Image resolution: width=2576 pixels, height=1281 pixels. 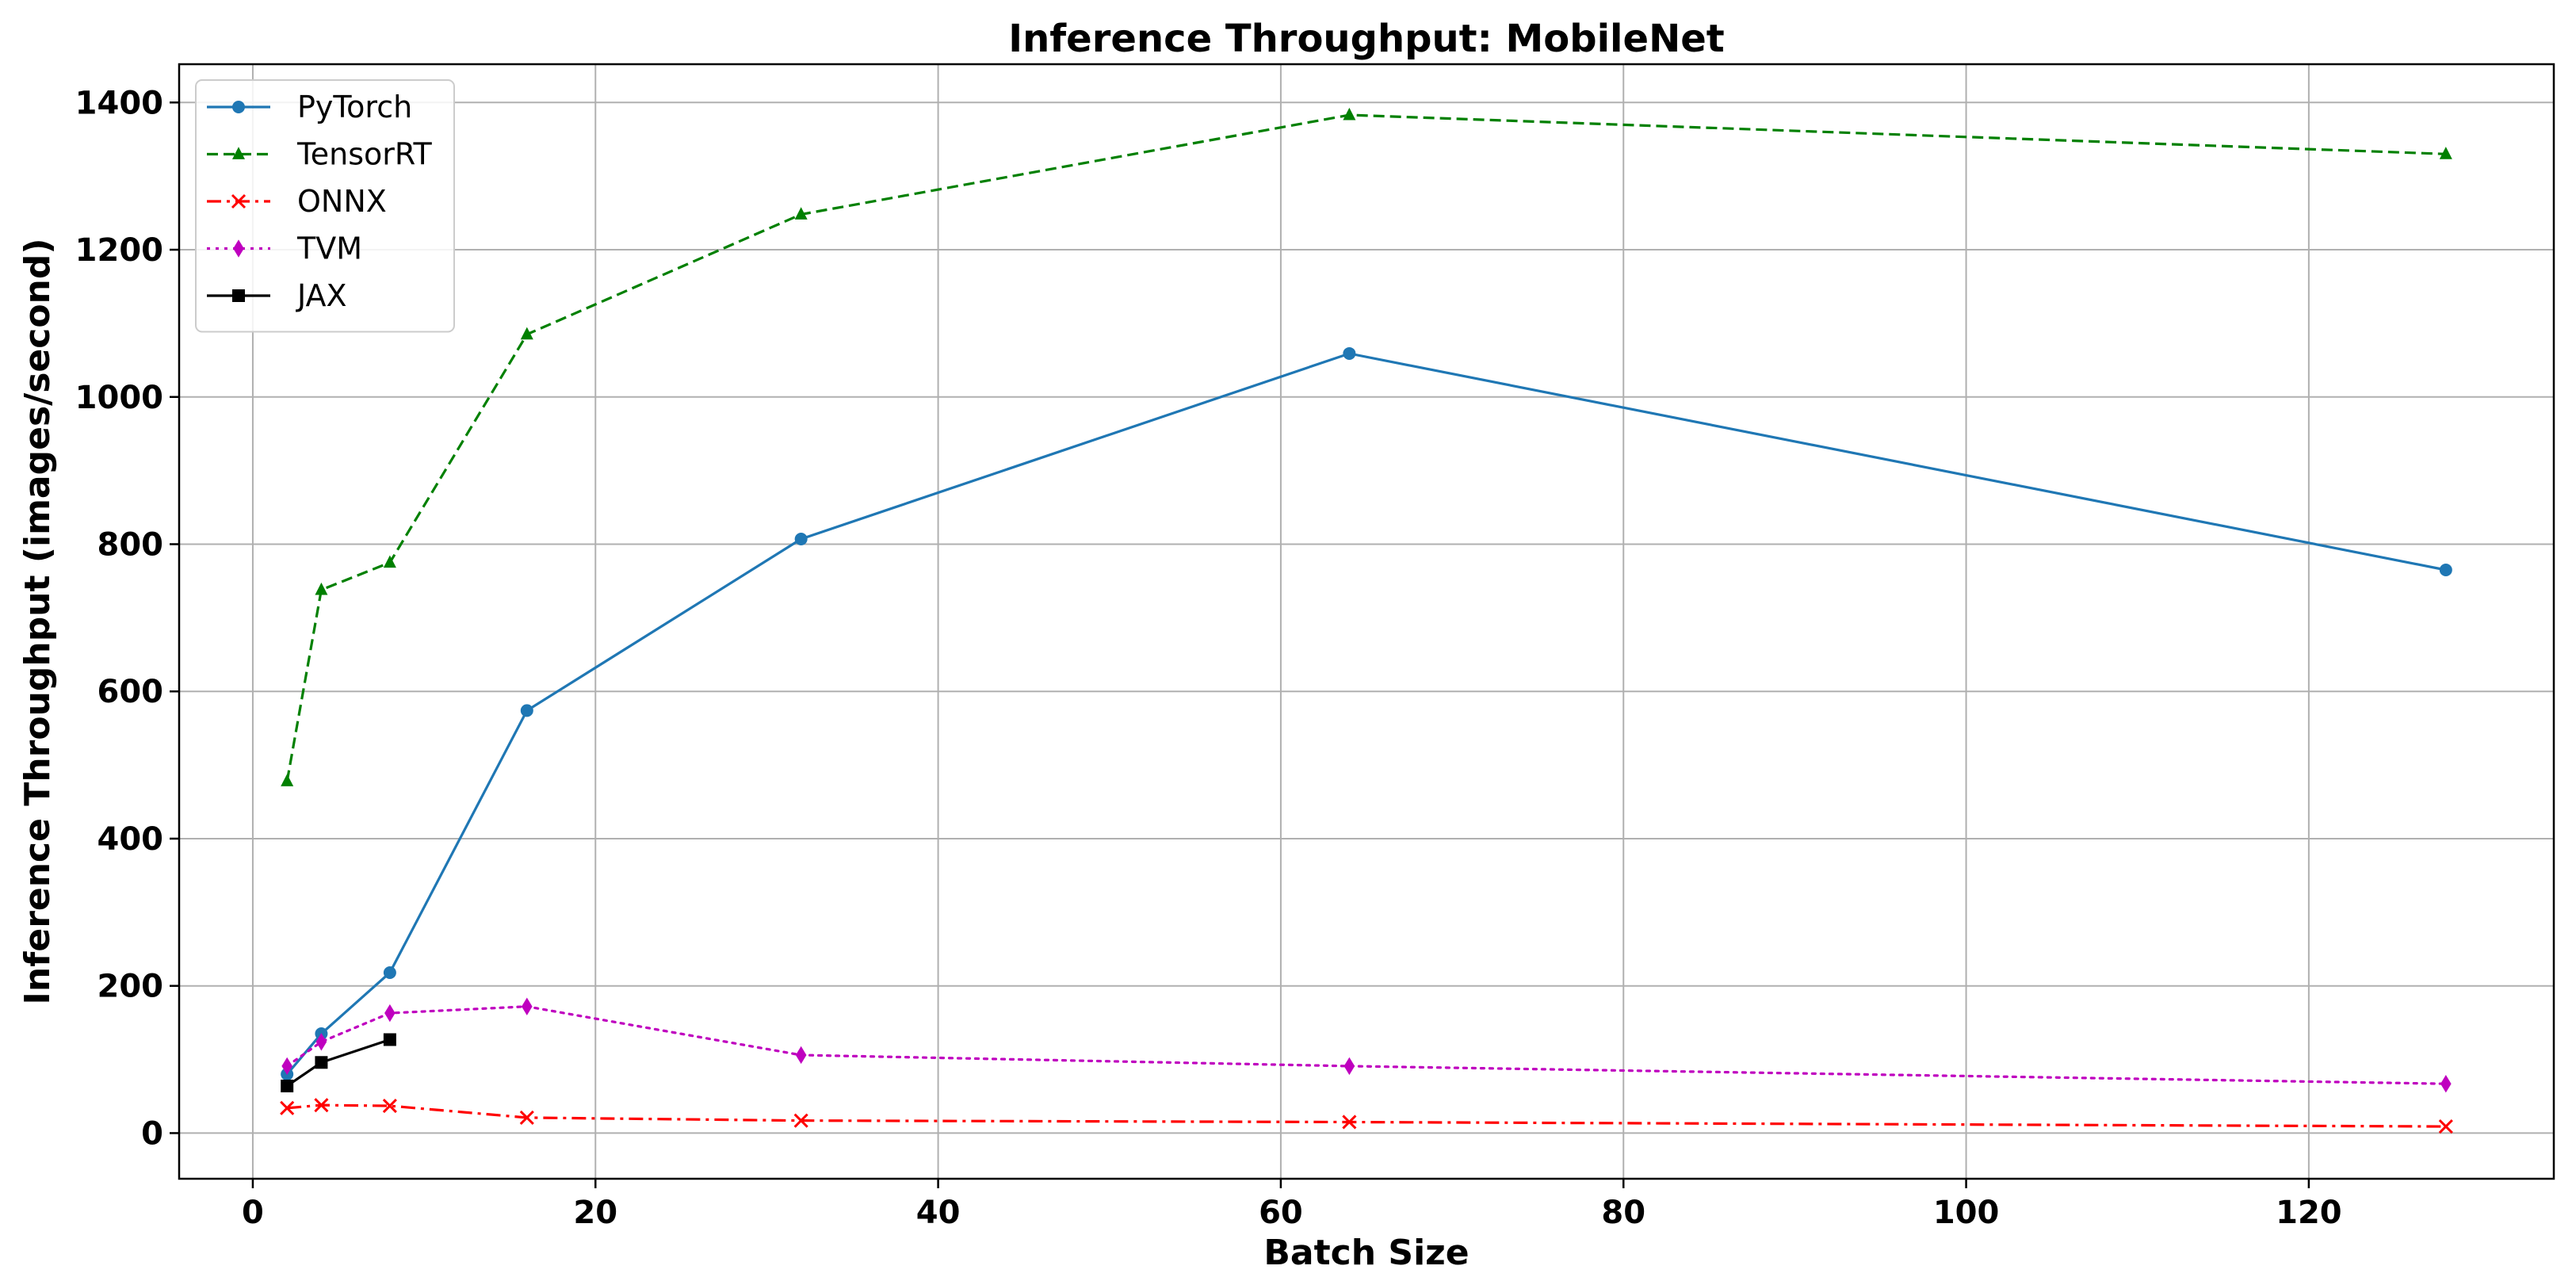 I want to click on y-tick-label: 0, so click(x=152, y=1133).